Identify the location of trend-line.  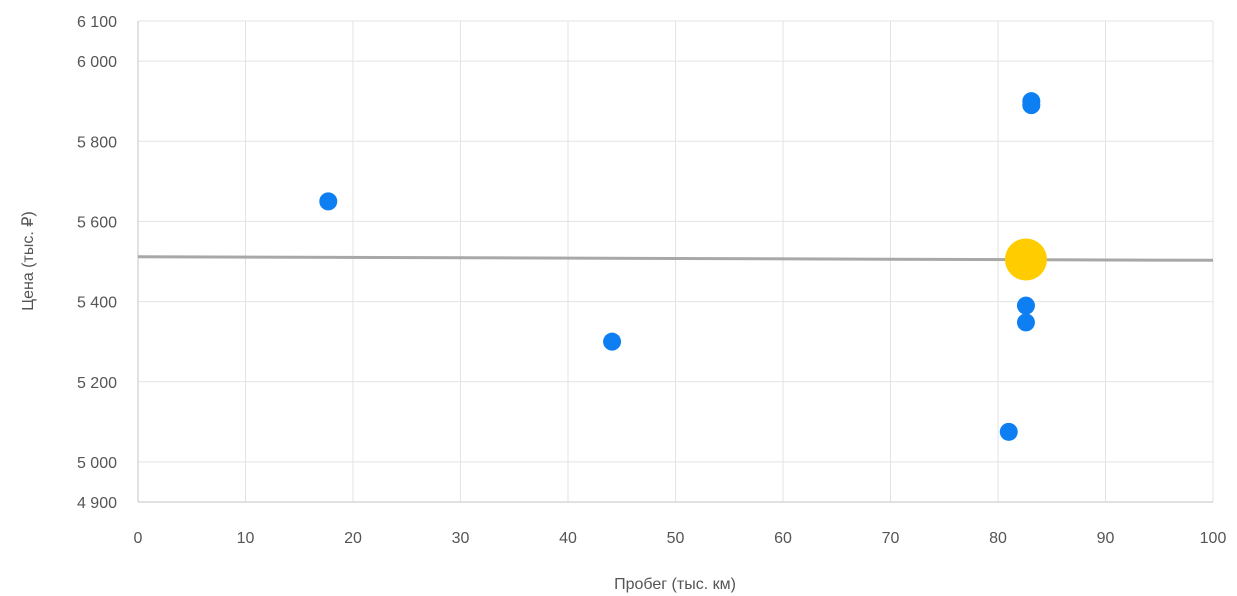
(675, 258).